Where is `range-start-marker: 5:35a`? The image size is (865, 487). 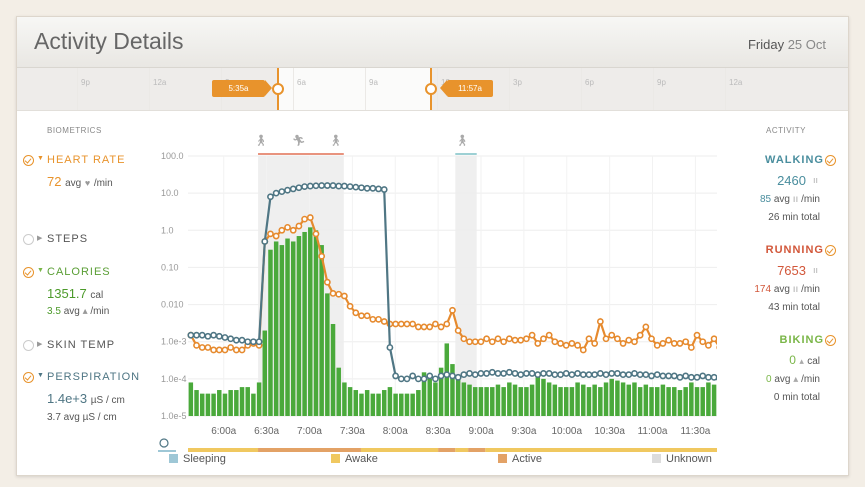
range-start-marker: 5:35a is located at coordinates (242, 88).